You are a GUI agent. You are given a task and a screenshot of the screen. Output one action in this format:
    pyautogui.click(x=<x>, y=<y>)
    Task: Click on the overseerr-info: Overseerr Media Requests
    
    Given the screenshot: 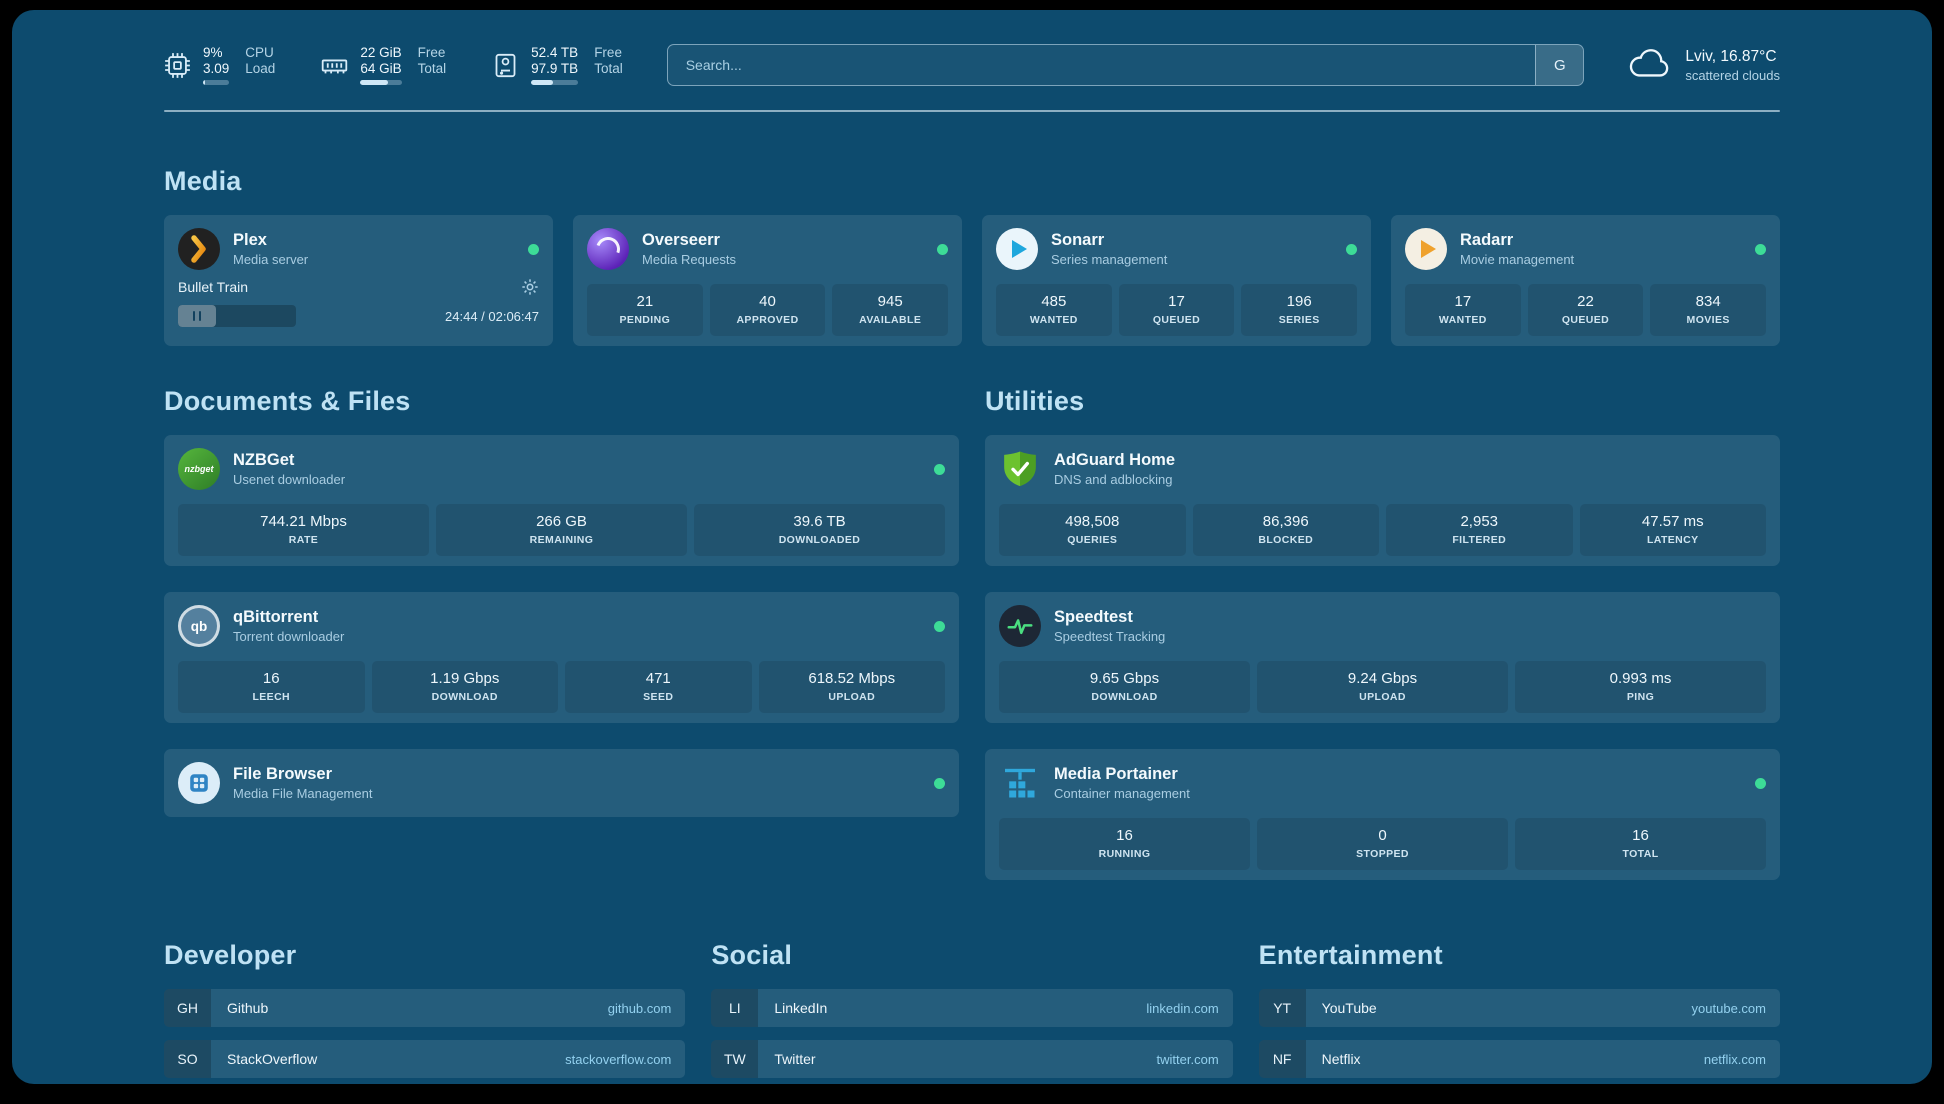 What is the action you would take?
    pyautogui.click(x=689, y=249)
    